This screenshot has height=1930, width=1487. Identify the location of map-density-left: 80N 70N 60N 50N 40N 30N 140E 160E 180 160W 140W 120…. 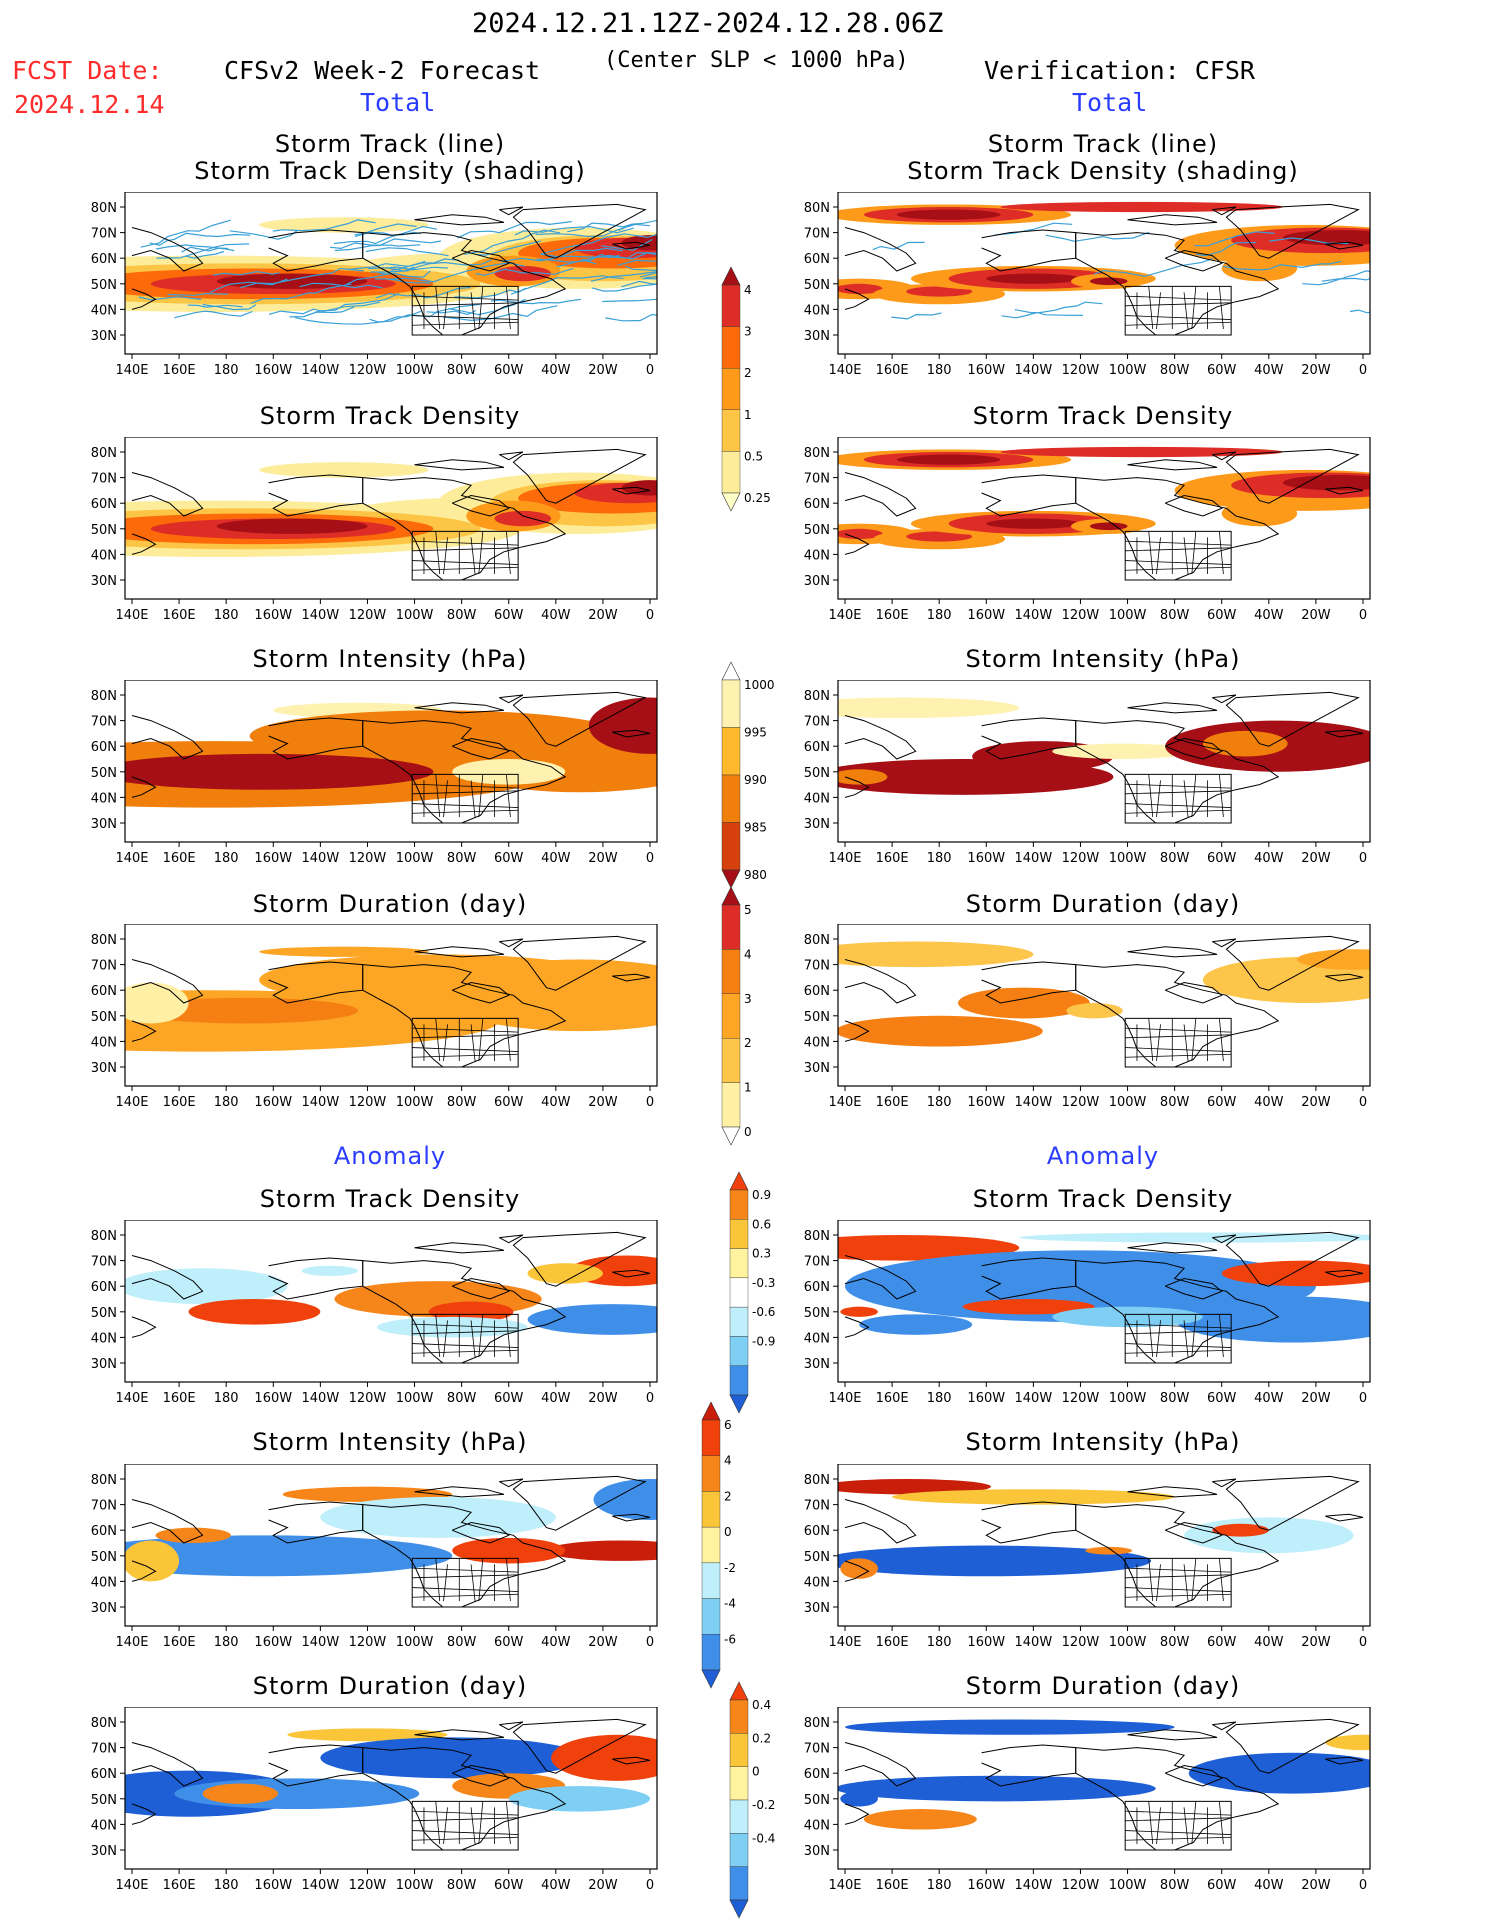
(374, 530).